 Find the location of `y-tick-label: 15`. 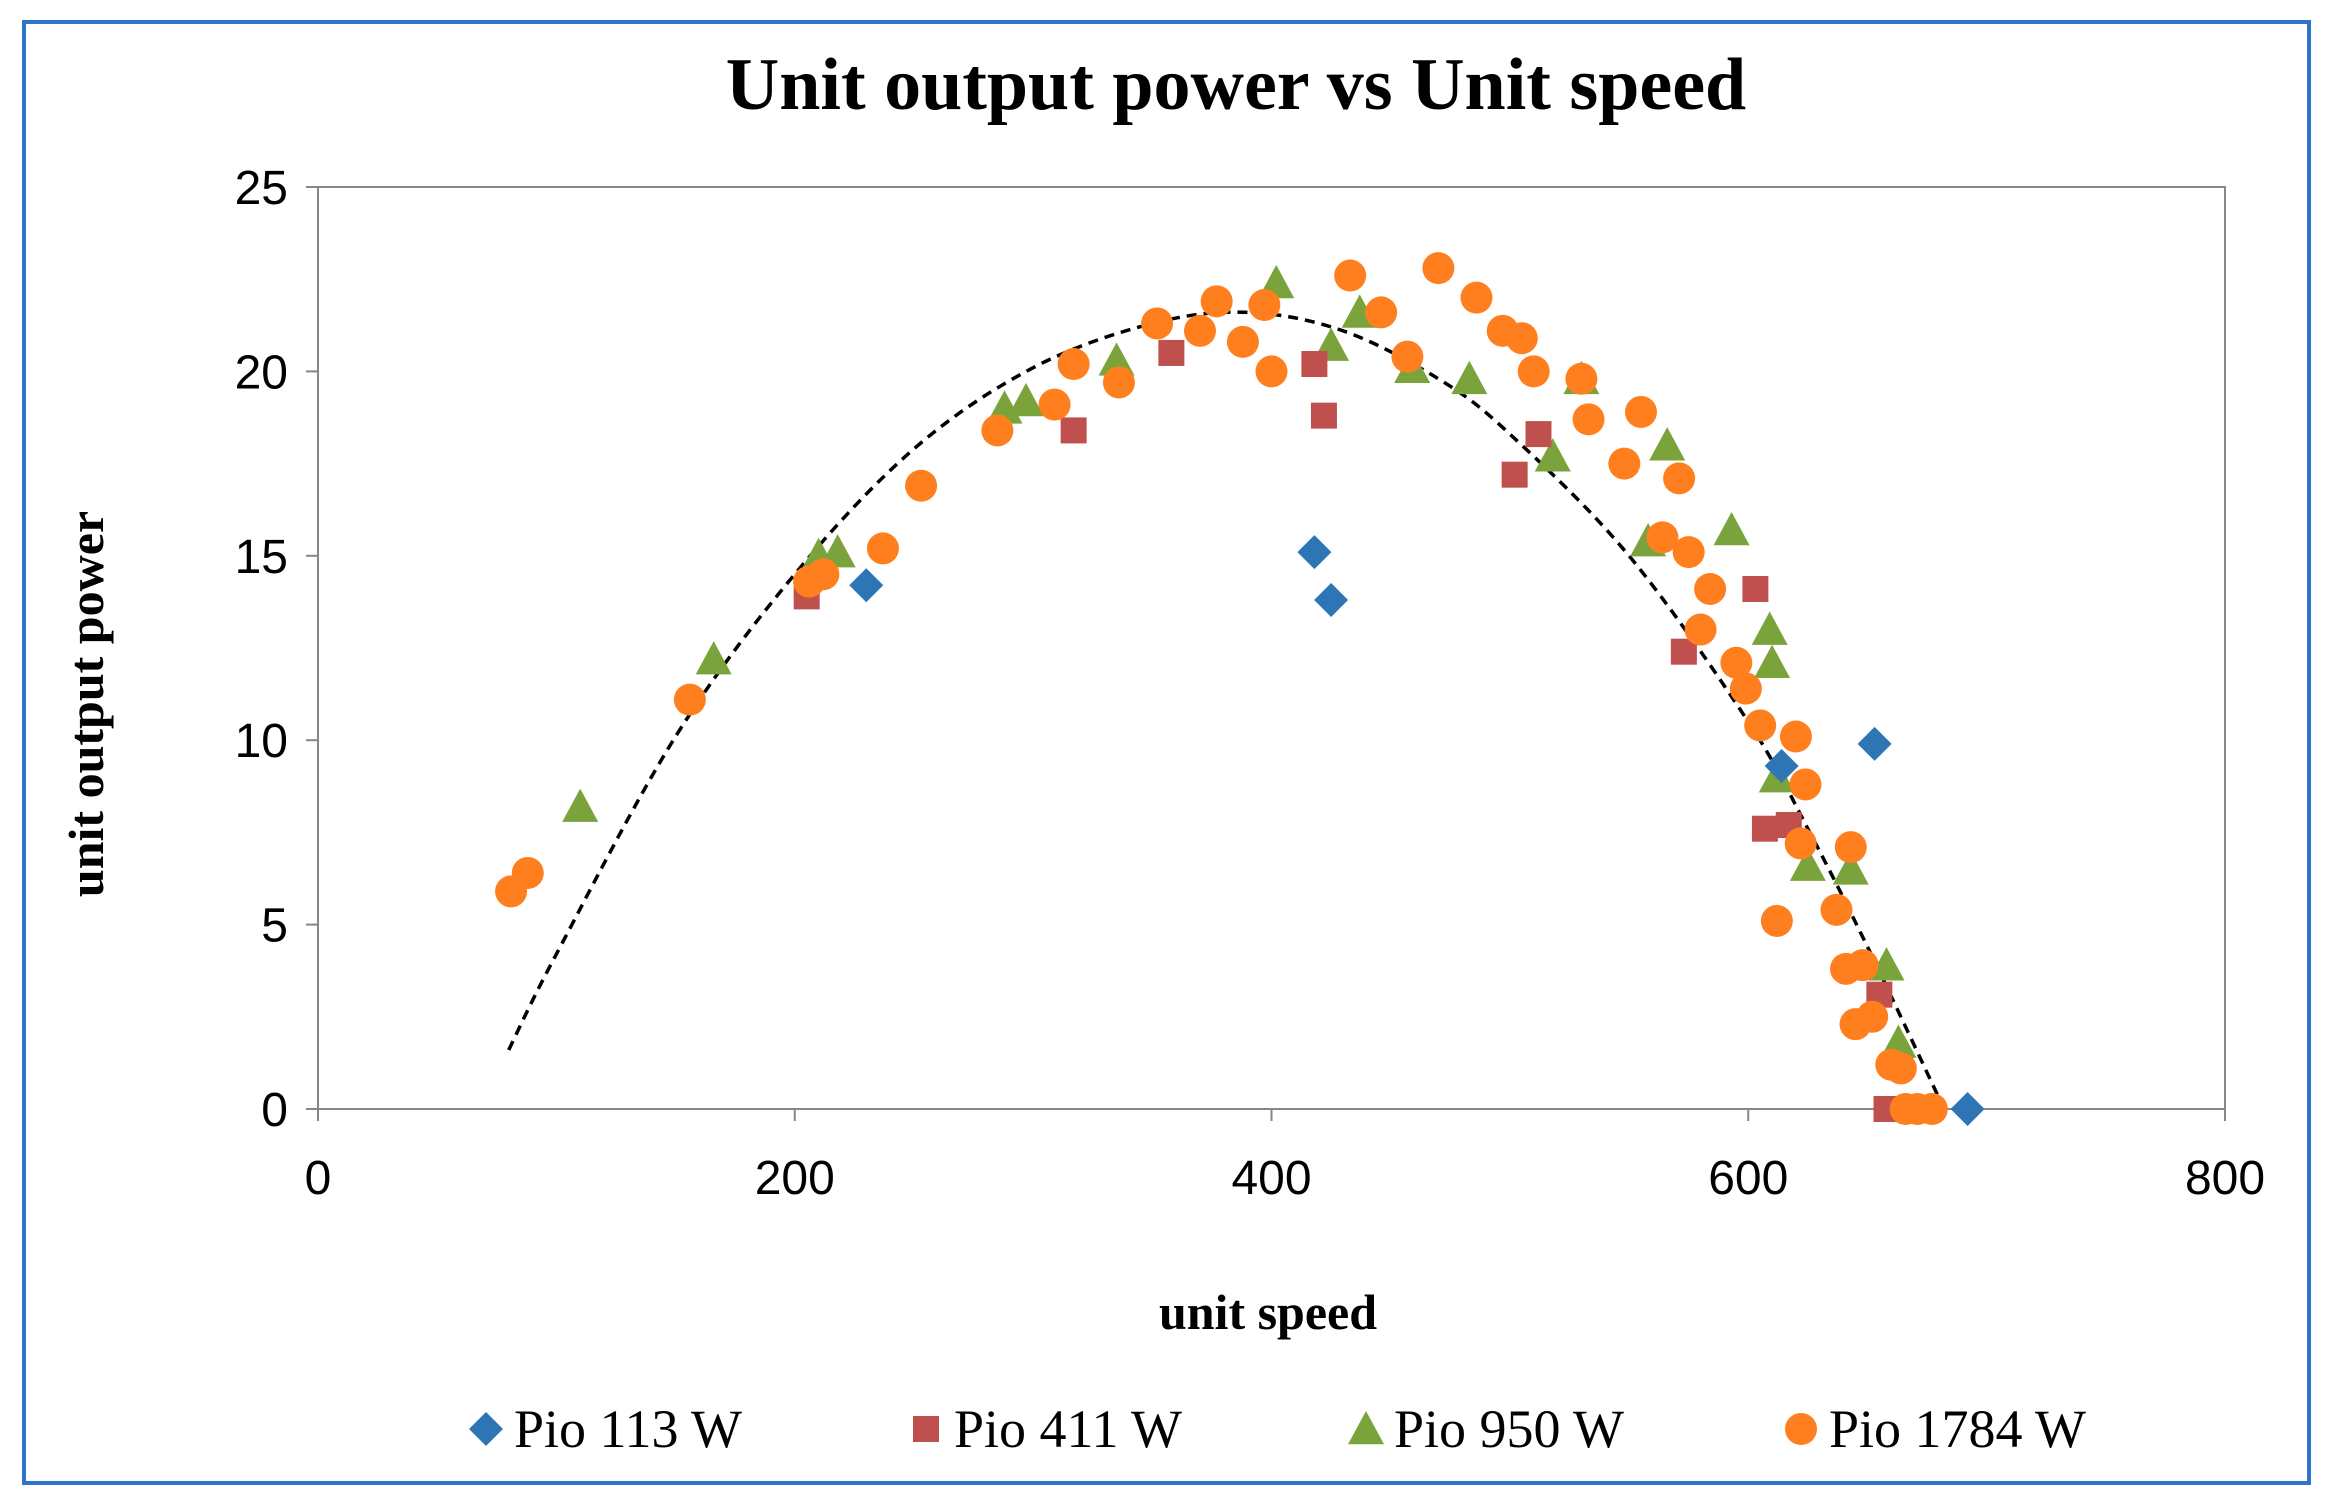

y-tick-label: 15 is located at coordinates (261, 557).